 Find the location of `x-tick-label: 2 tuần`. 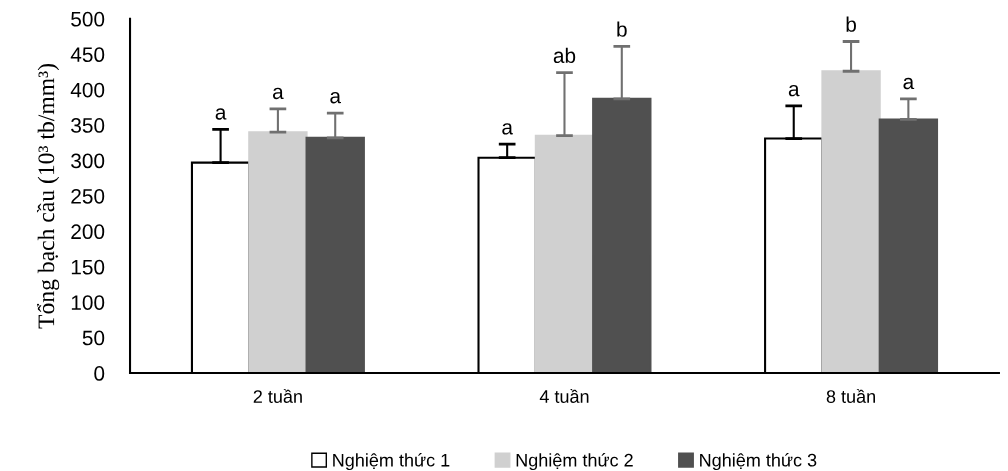

x-tick-label: 2 tuần is located at coordinates (277, 395).